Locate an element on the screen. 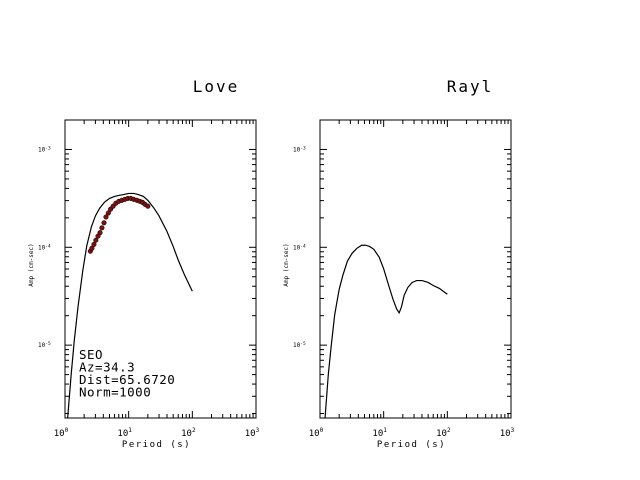  station-annotation: Dist=65.6720 is located at coordinates (127, 379).